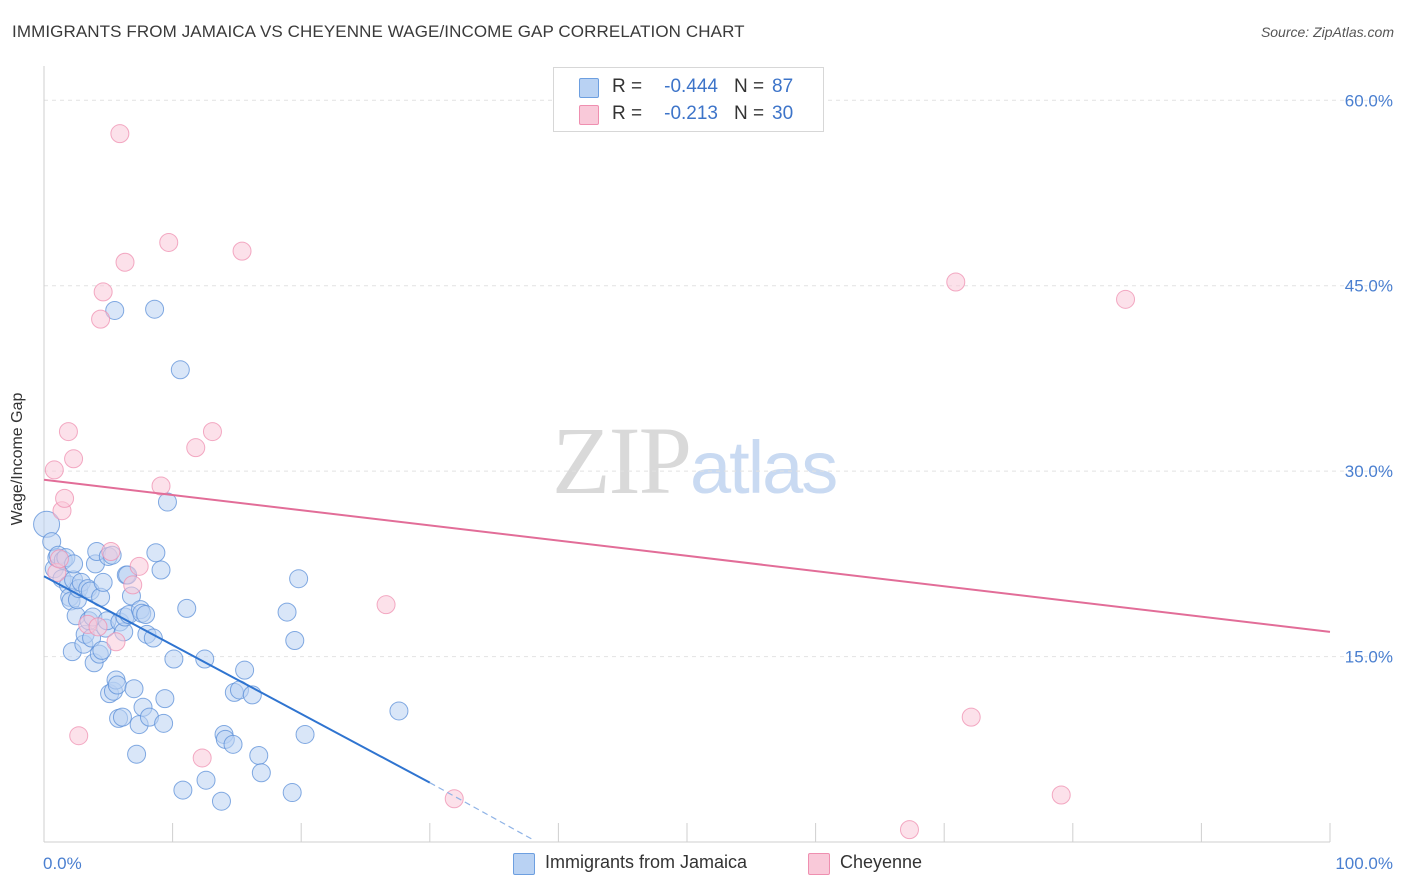 The height and width of the screenshot is (892, 1406). I want to click on y-tick-label: 30.0%, so click(1369, 471).